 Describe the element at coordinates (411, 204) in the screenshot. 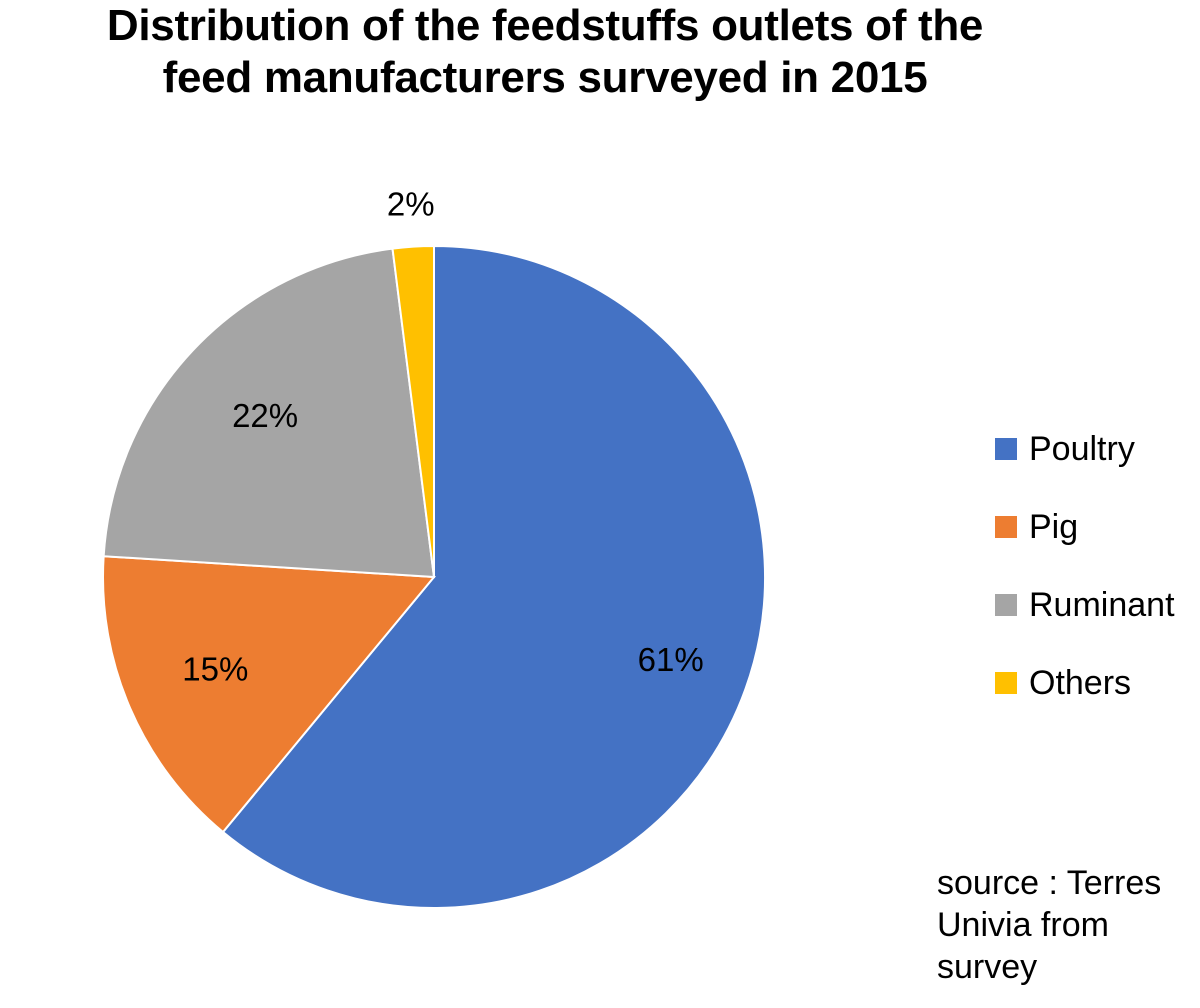

I see `data-label-others: 2%` at that location.